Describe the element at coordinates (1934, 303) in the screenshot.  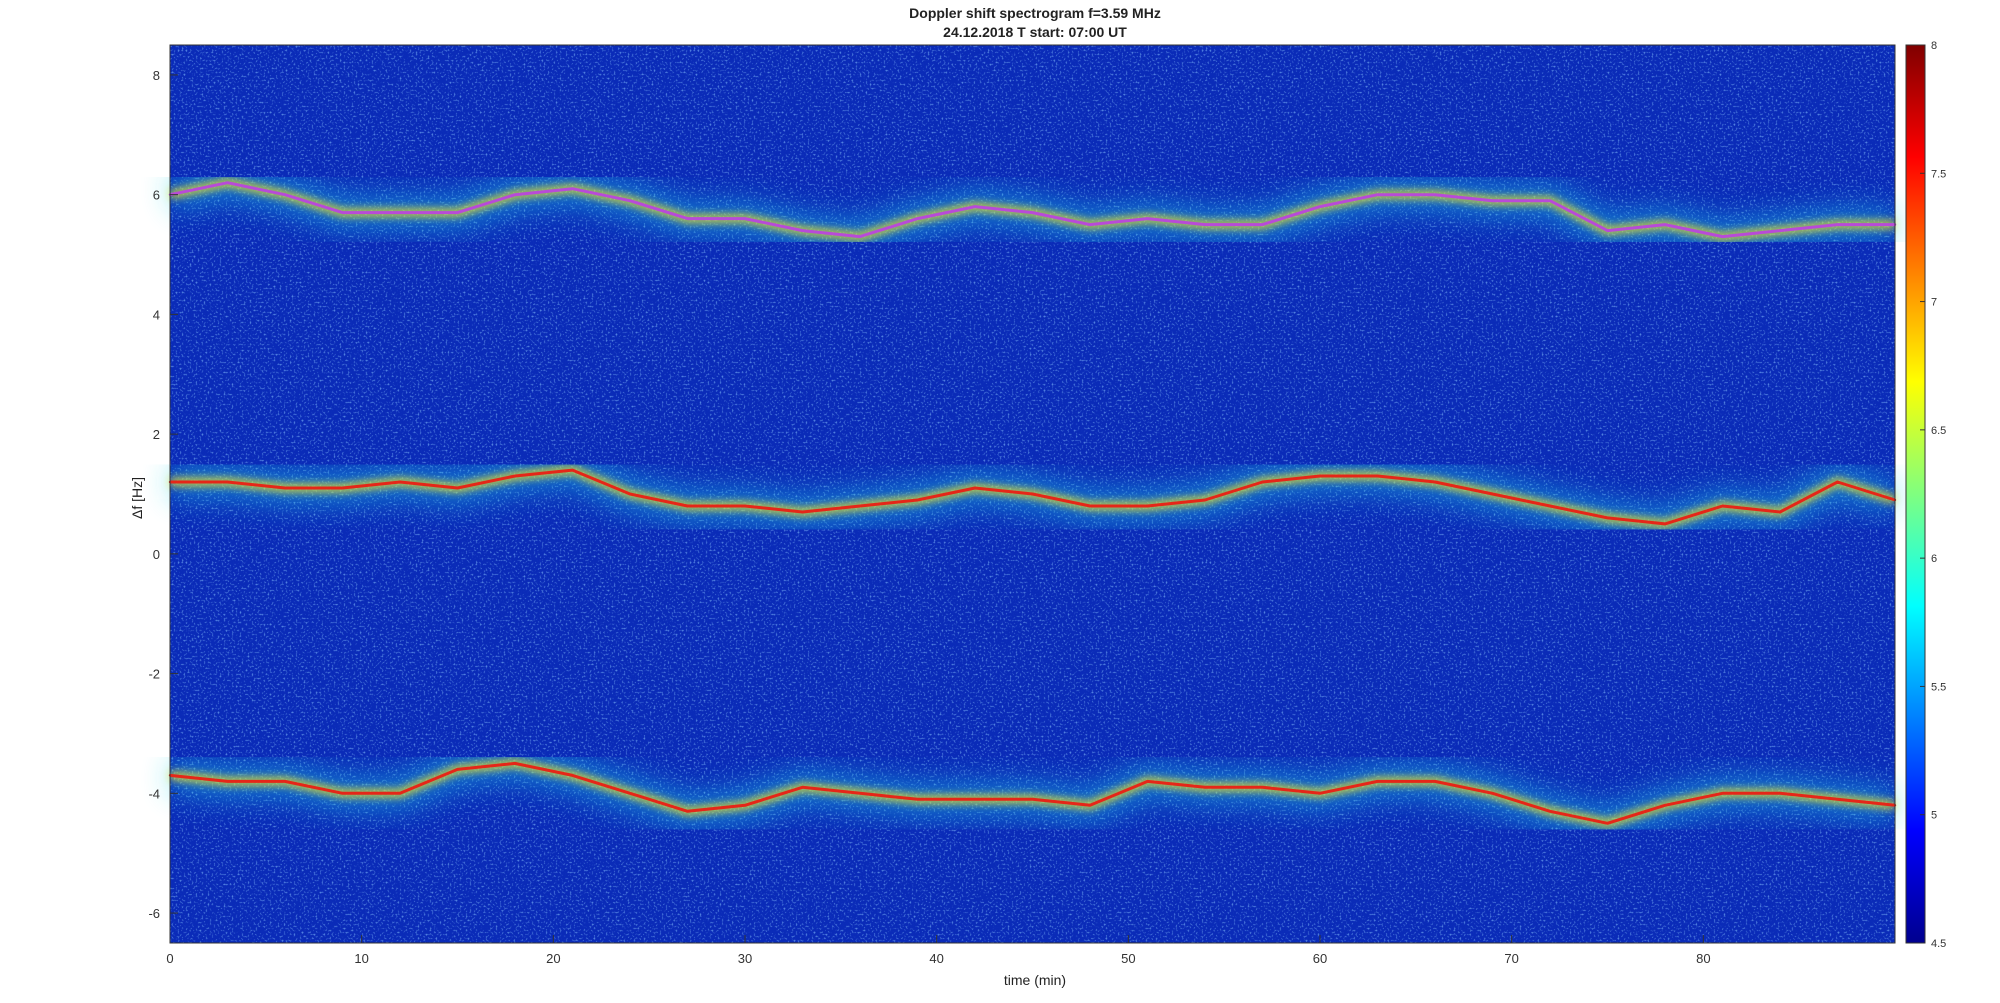
I see `colorbar-tick-label: 7` at that location.